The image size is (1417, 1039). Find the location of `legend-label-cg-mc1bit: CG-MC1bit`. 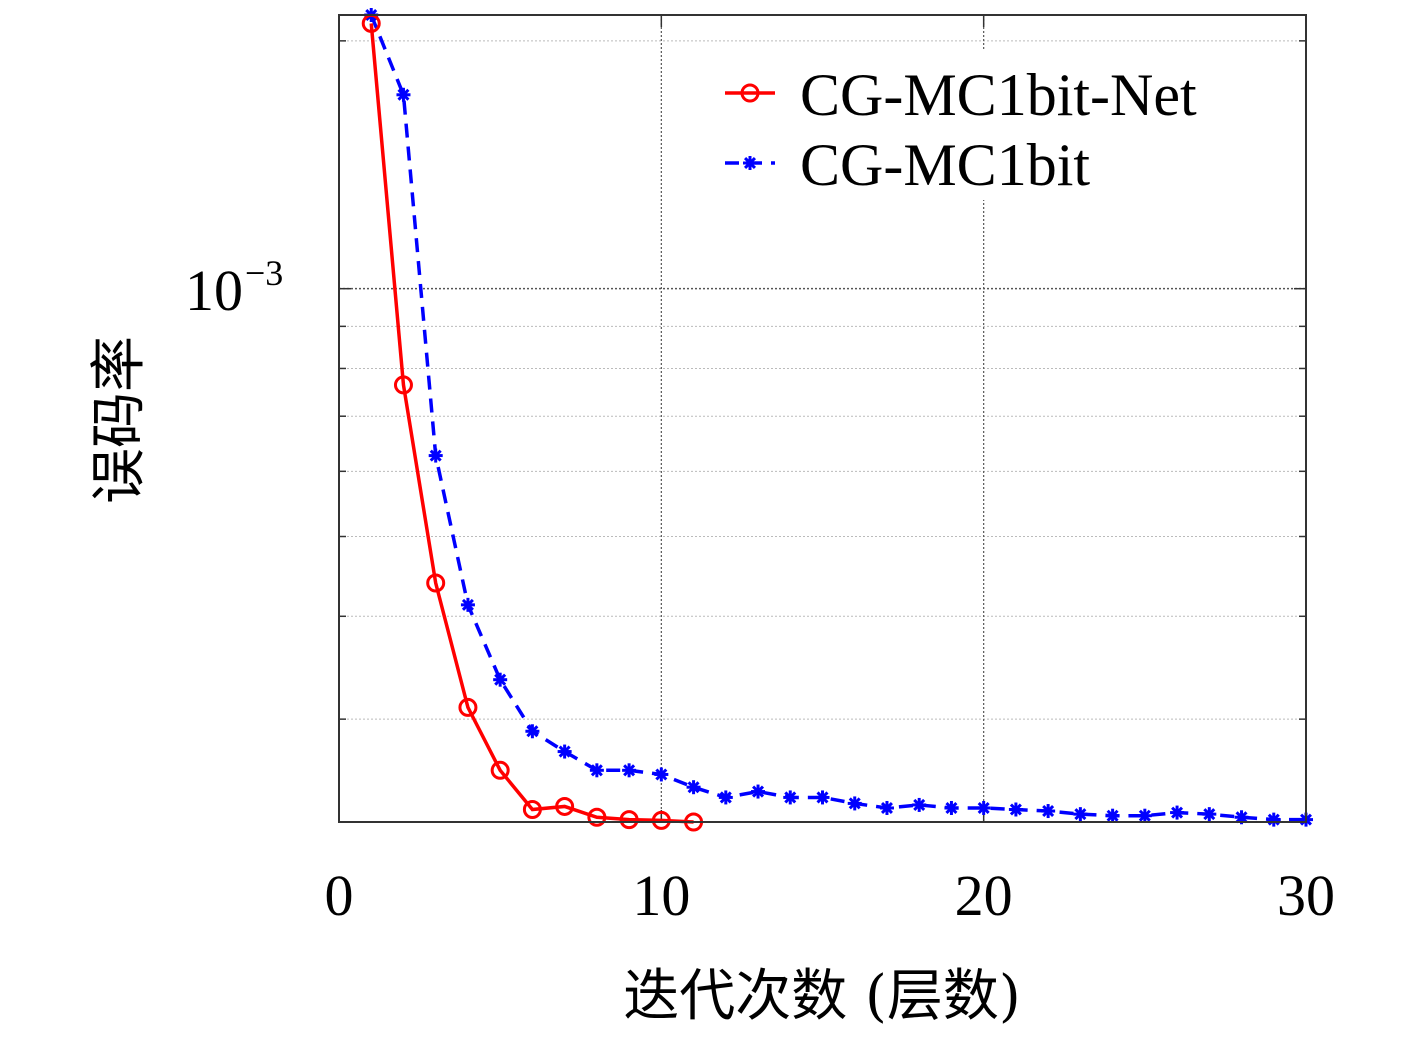

legend-label-cg-mc1bit: CG-MC1bit is located at coordinates (945, 165).